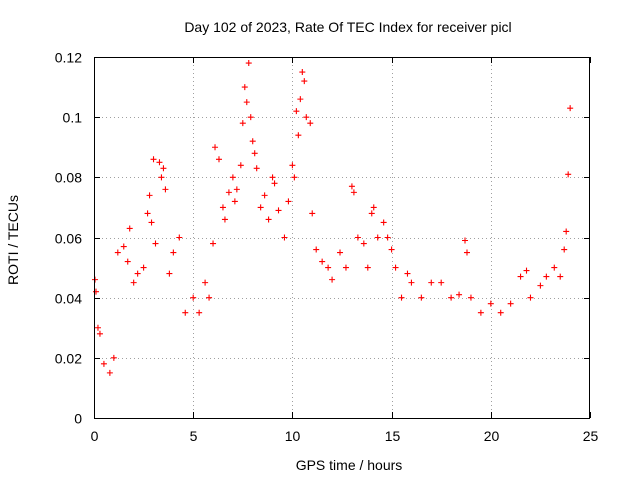 The height and width of the screenshot is (480, 640). What do you see at coordinates (349, 465) in the screenshot?
I see `x-axis-label: GPS time / hours` at bounding box center [349, 465].